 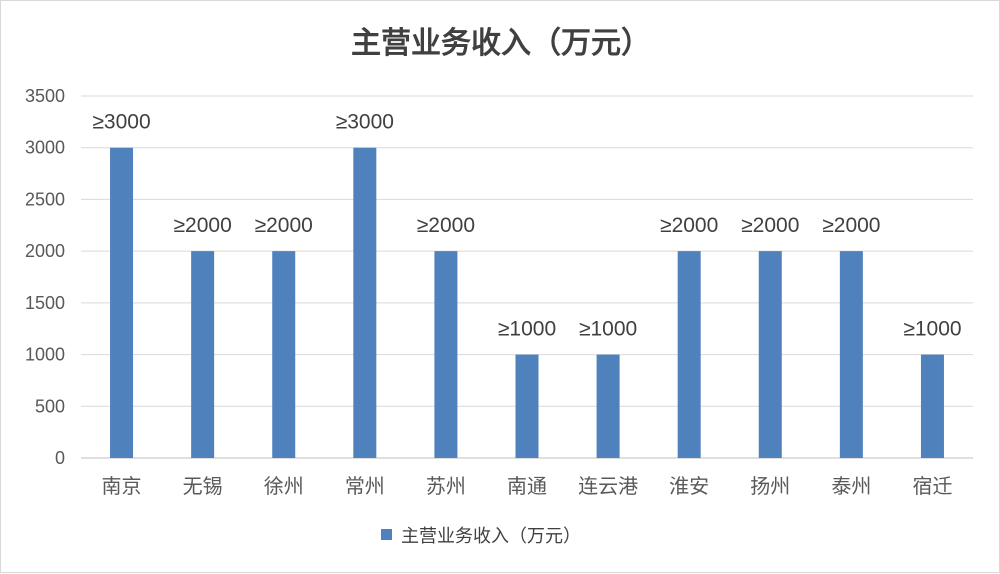 What do you see at coordinates (122, 486) in the screenshot?
I see `x-tick-label: 南京` at bounding box center [122, 486].